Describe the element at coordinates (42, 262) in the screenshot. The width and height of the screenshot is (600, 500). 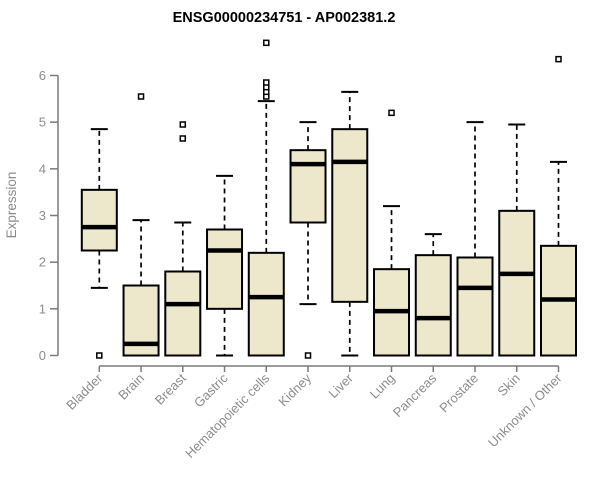
I see `y-tick-label: 2` at that location.